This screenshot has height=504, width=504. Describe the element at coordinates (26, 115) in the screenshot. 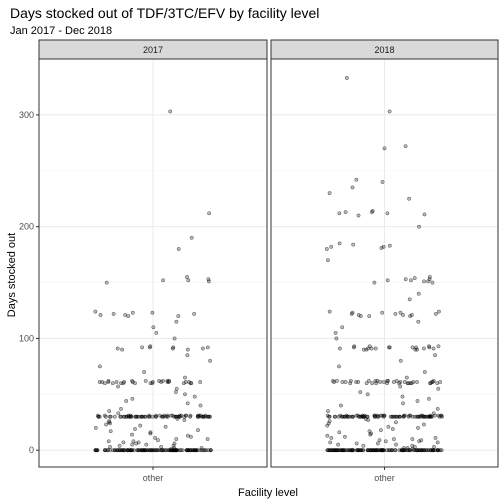

I see `y-tick-label: 300` at that location.